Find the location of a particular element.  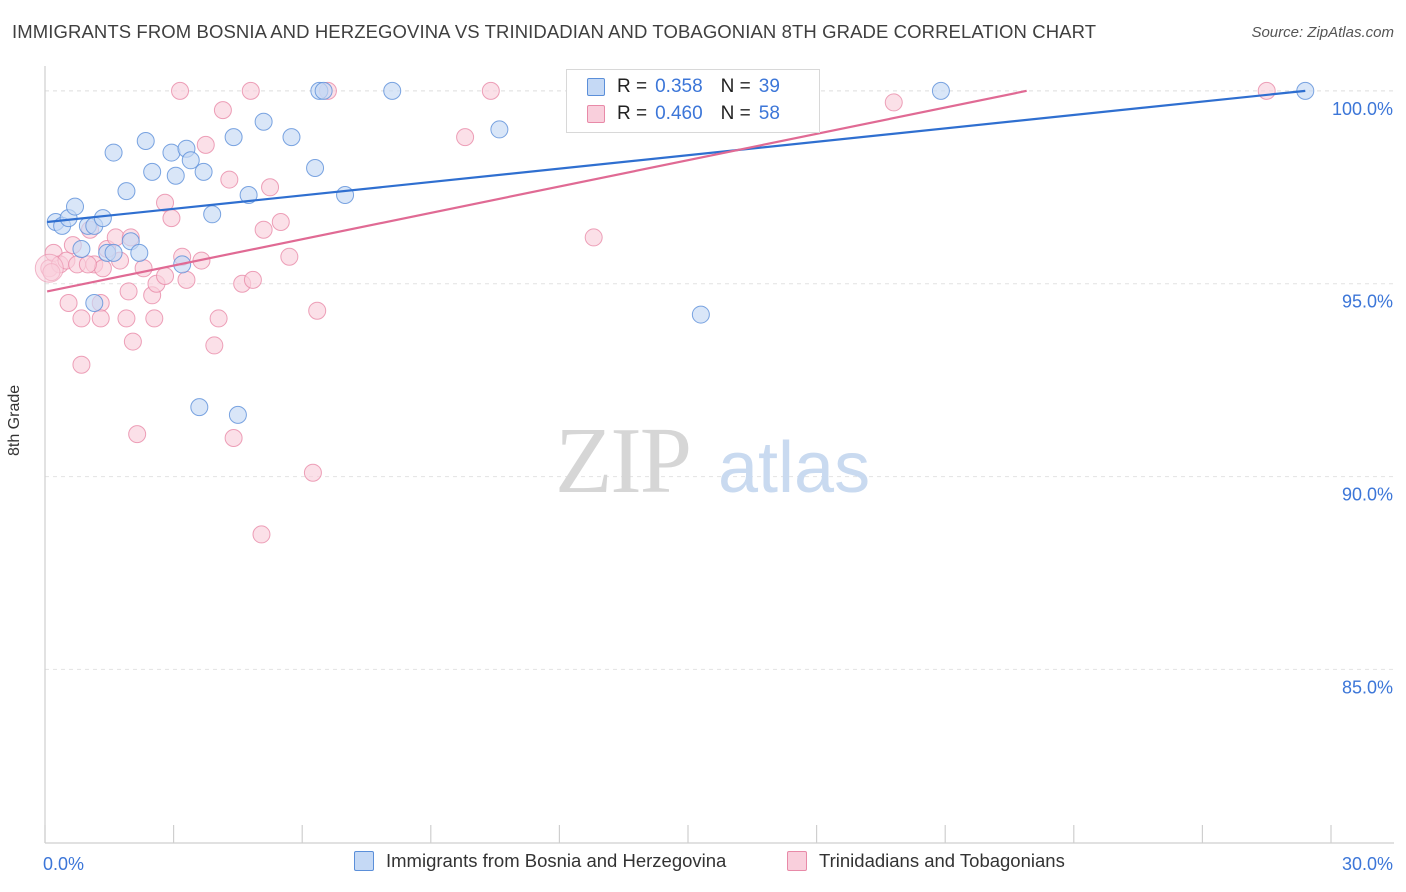

legend-row-bosnia: R = 0.358 N = 39 is located at coordinates (683, 87).